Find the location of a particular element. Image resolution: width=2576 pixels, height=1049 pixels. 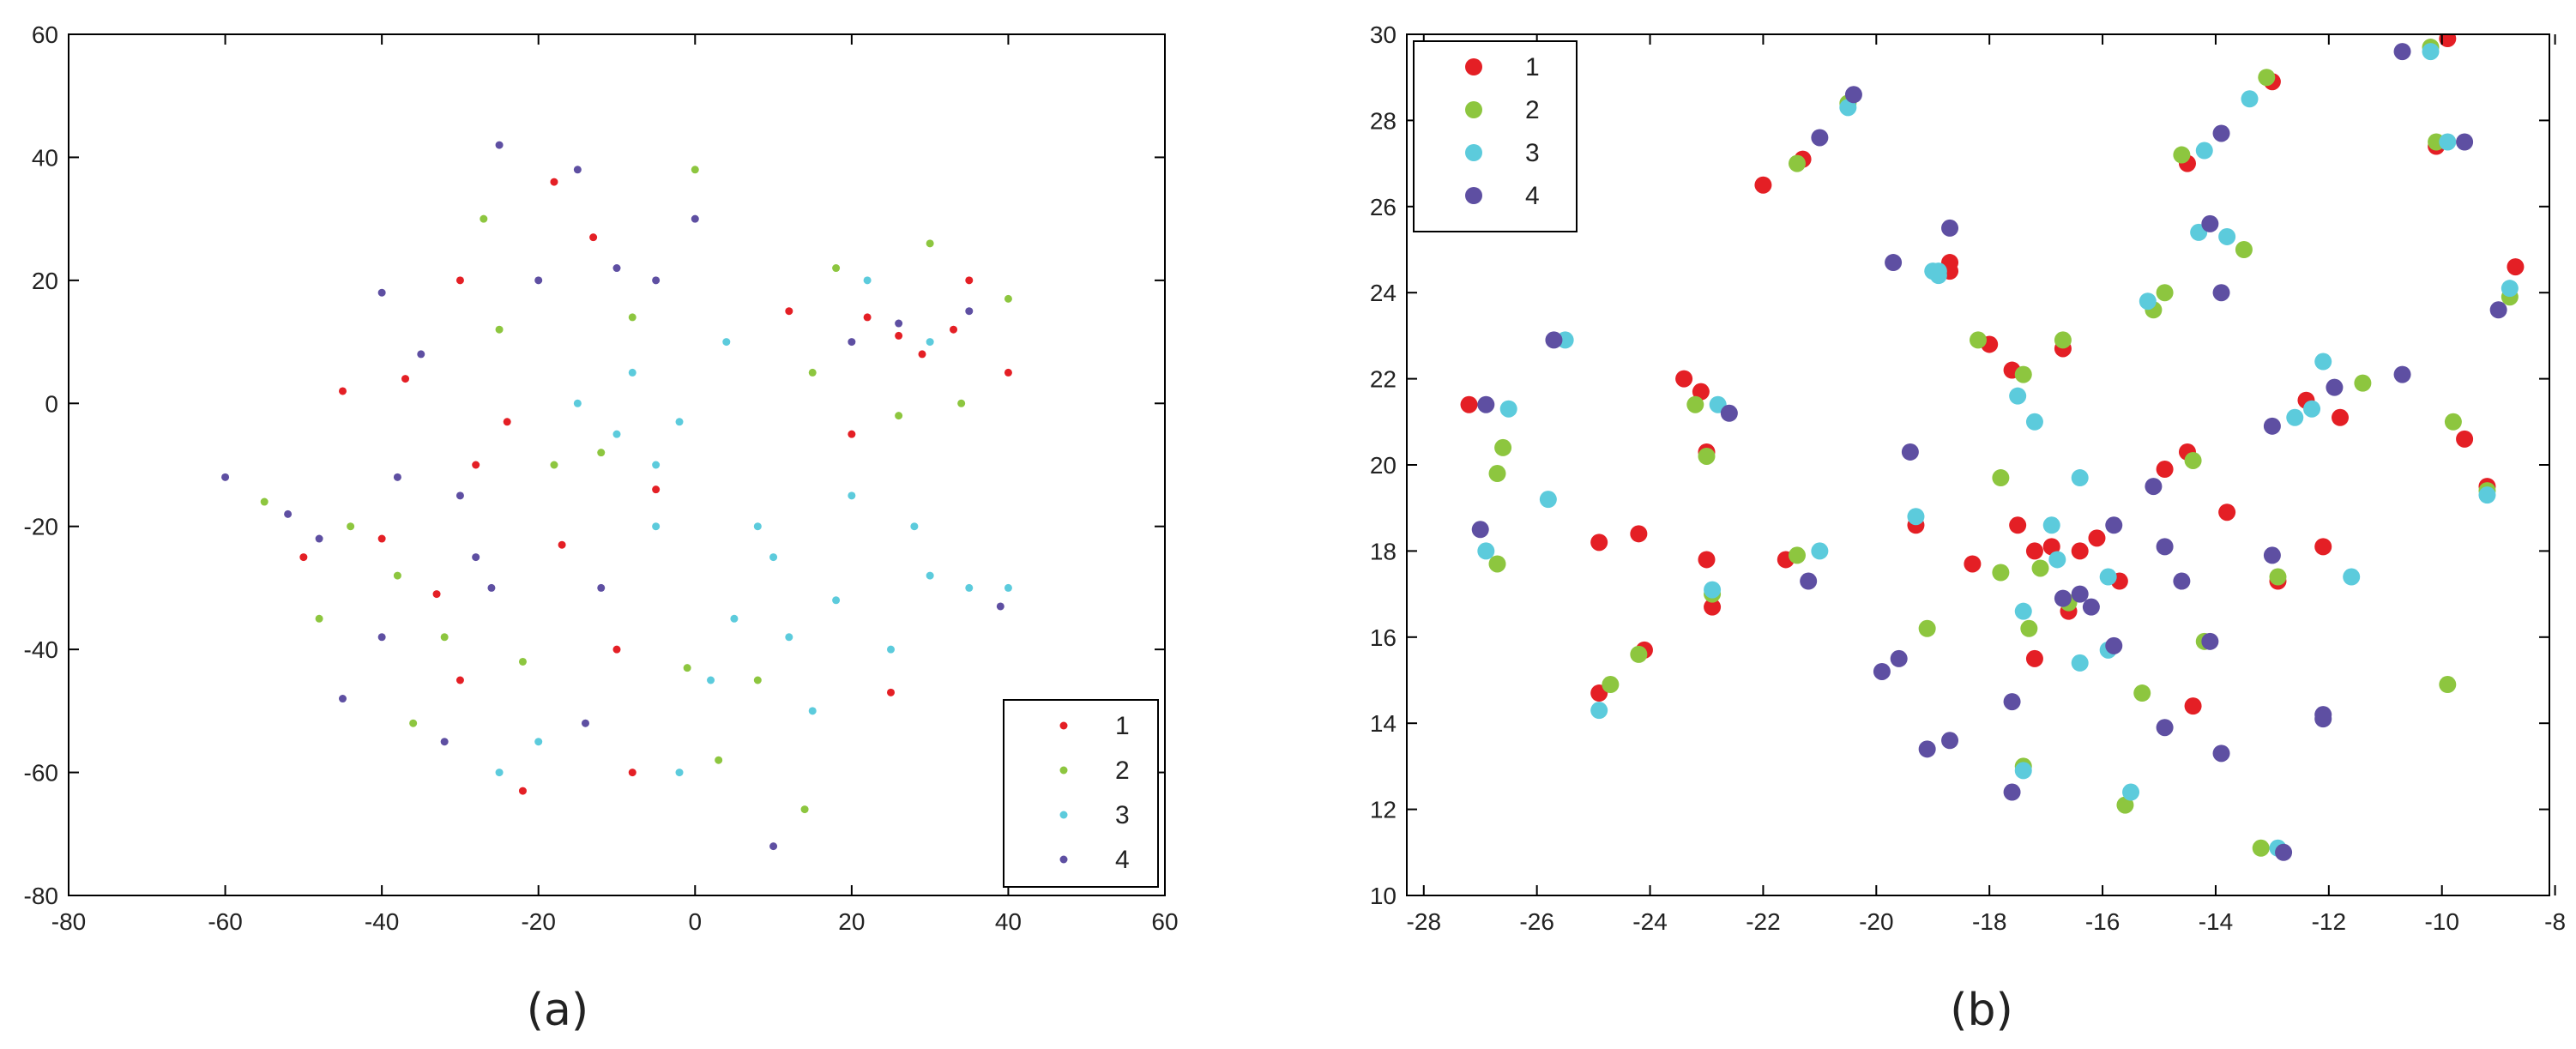

y-tick-label: 0 is located at coordinates (51, 403).